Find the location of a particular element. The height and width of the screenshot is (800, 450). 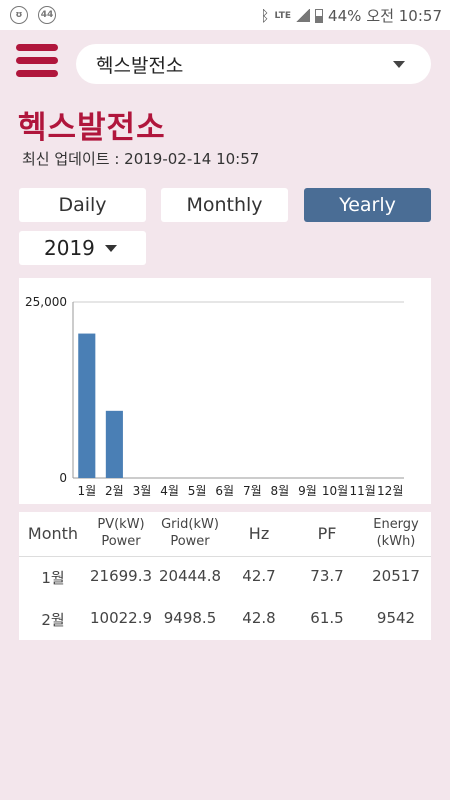

bluetooth-icon: ᛒ is located at coordinates (265, 15).